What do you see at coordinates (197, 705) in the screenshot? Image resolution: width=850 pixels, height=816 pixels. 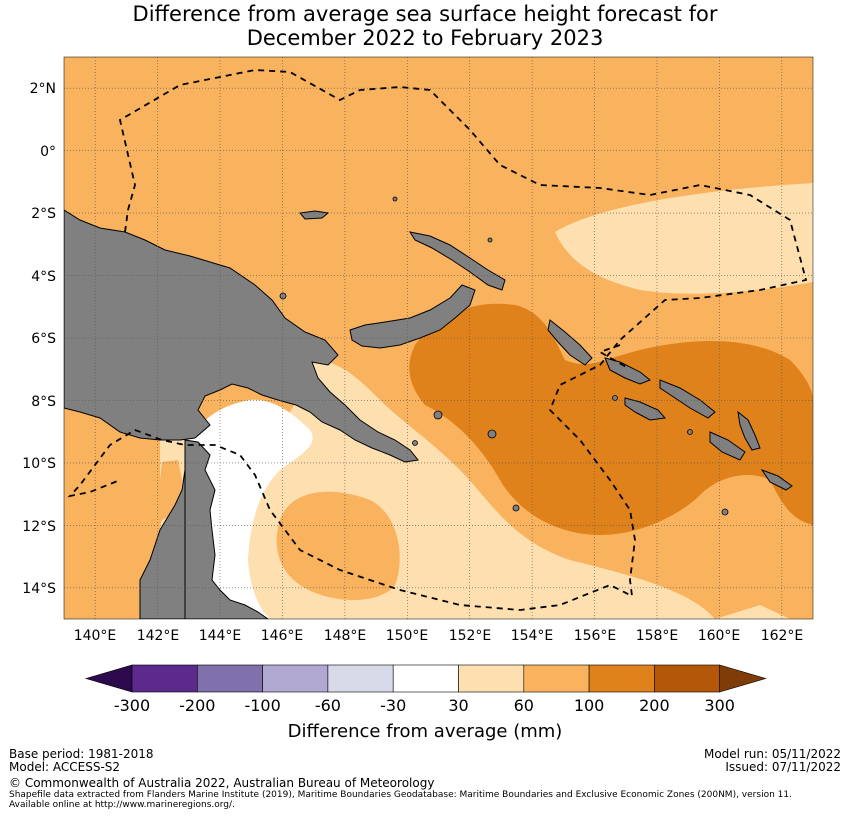 I see `colorbar-tick-label: -200` at bounding box center [197, 705].